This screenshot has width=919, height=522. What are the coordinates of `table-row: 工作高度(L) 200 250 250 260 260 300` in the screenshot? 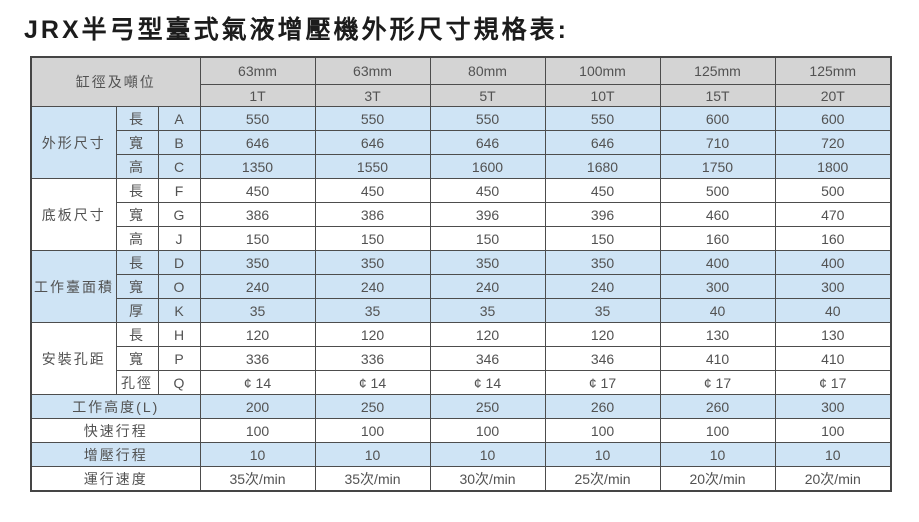 It's located at (461, 406).